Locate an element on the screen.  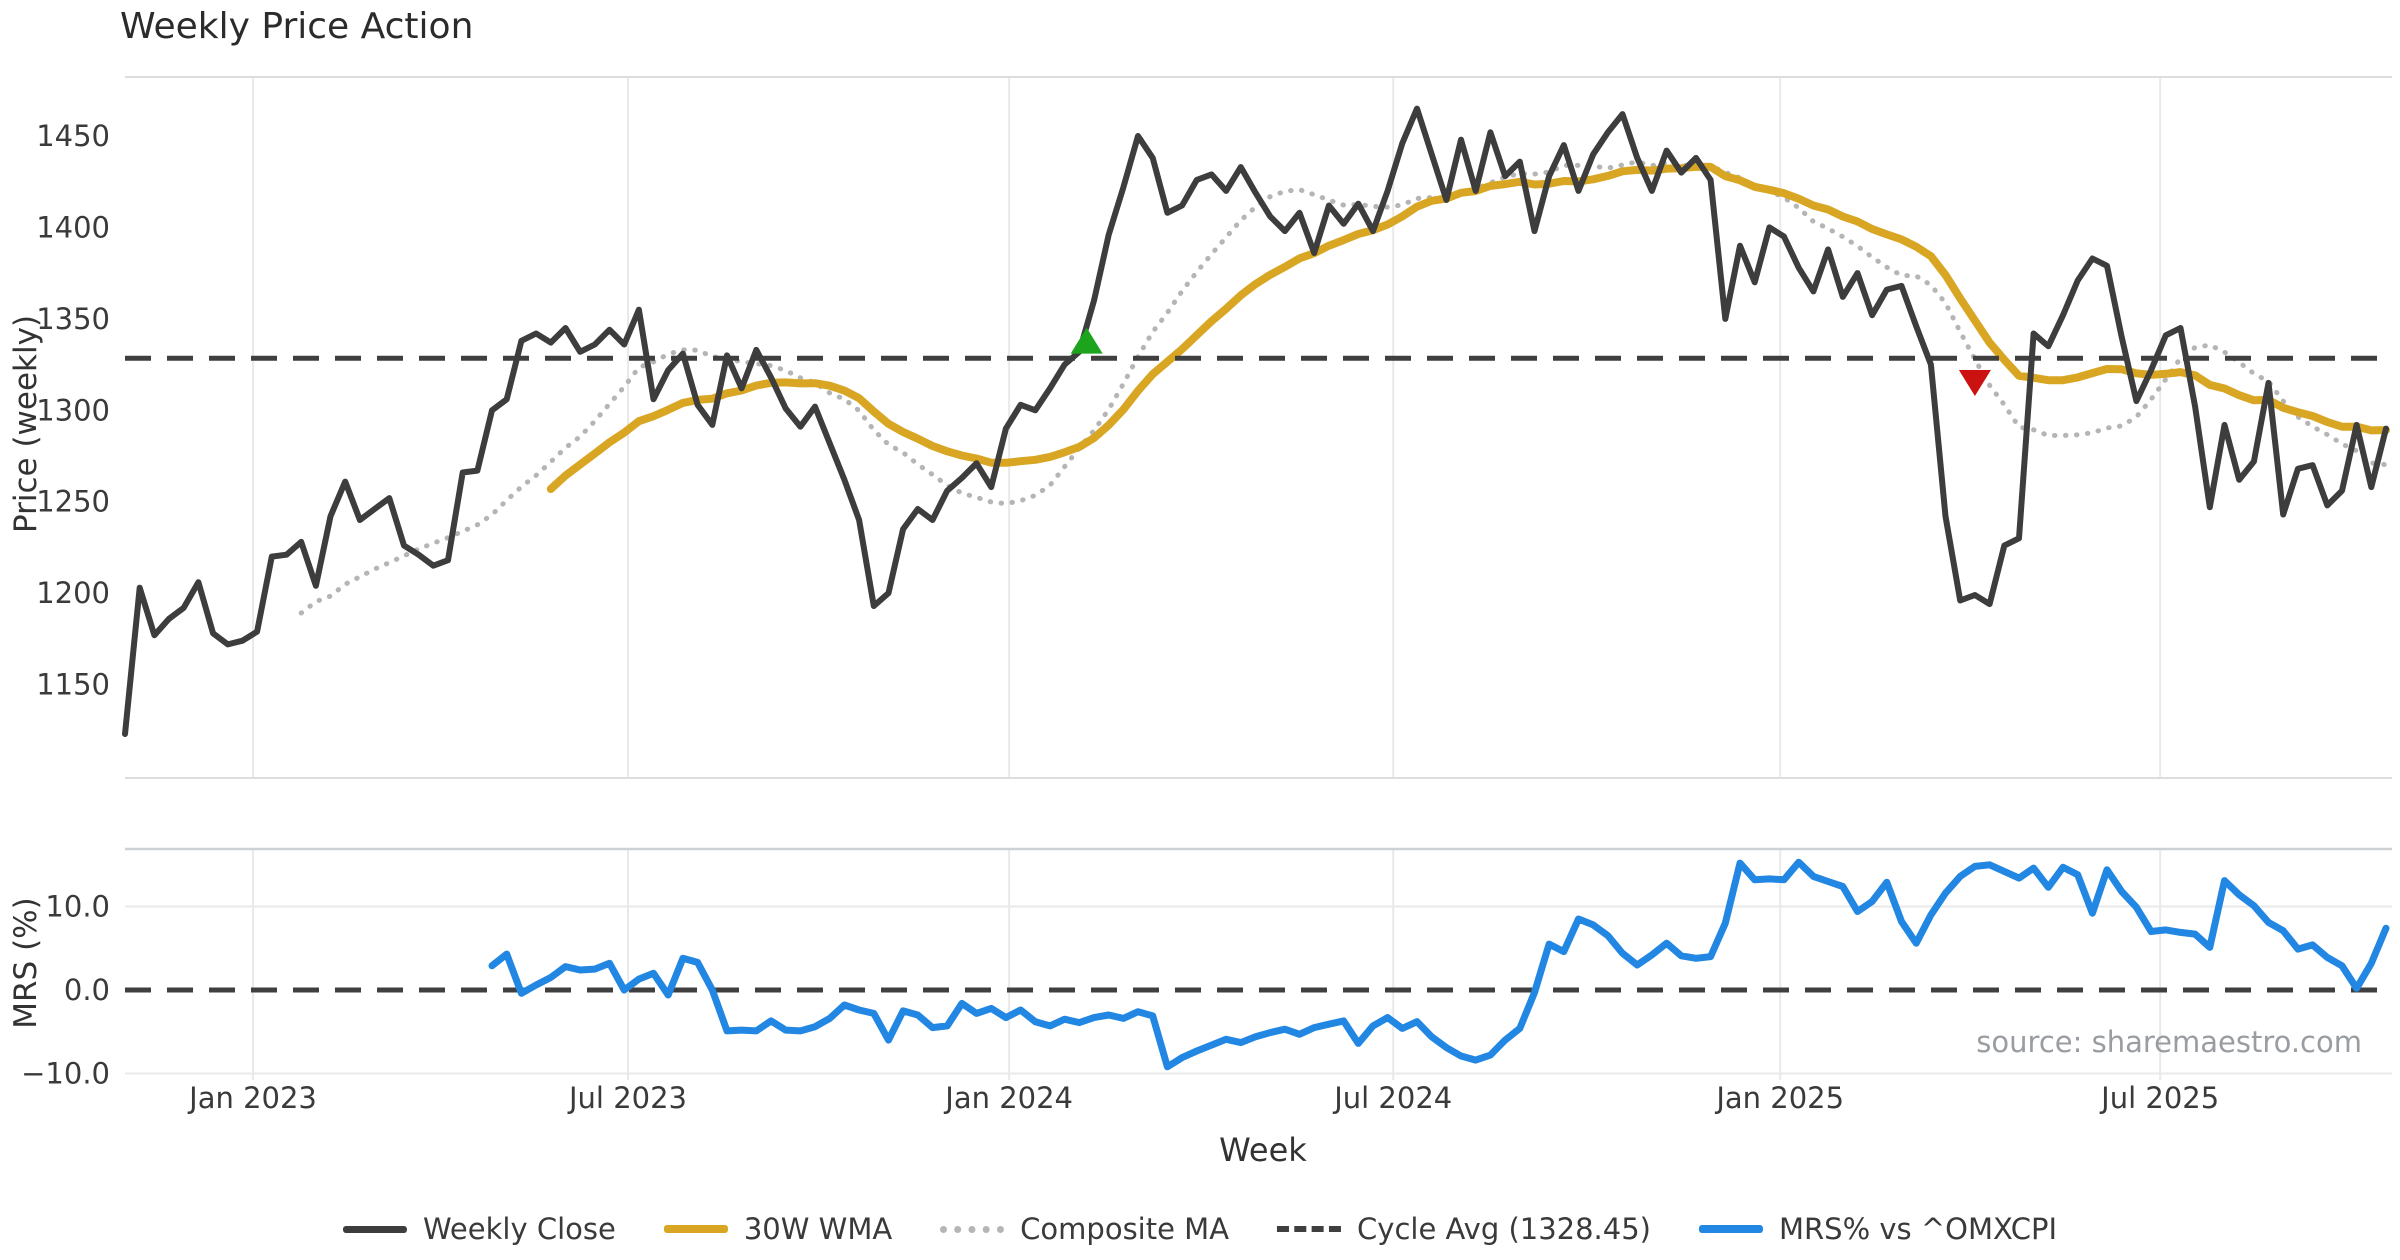
price-tick-label: 1350 is located at coordinates (73, 319).